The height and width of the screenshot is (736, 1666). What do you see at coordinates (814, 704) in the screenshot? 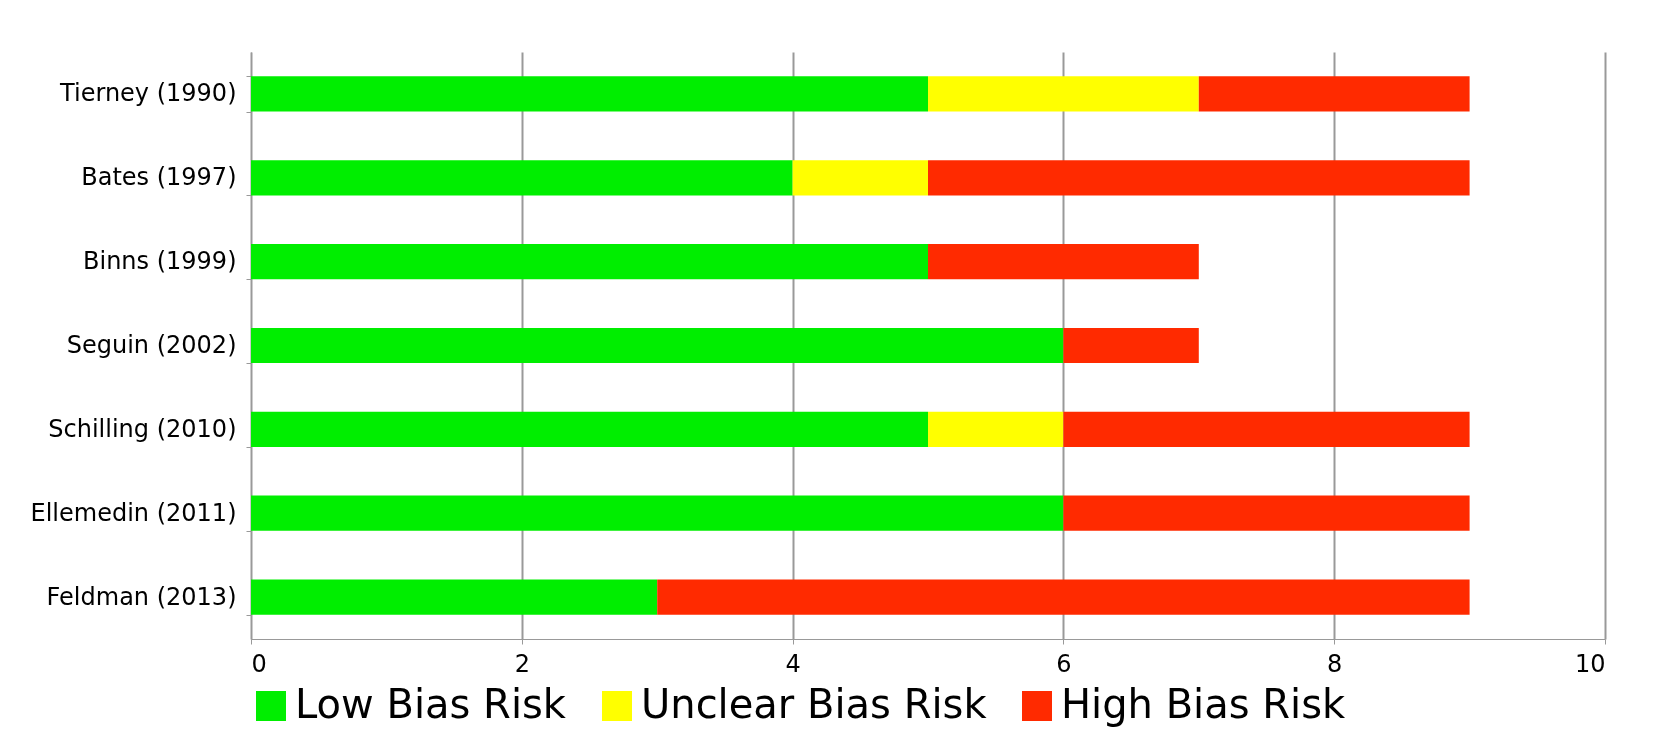
I see `legend-label: Unclear Bias Risk` at bounding box center [814, 704].